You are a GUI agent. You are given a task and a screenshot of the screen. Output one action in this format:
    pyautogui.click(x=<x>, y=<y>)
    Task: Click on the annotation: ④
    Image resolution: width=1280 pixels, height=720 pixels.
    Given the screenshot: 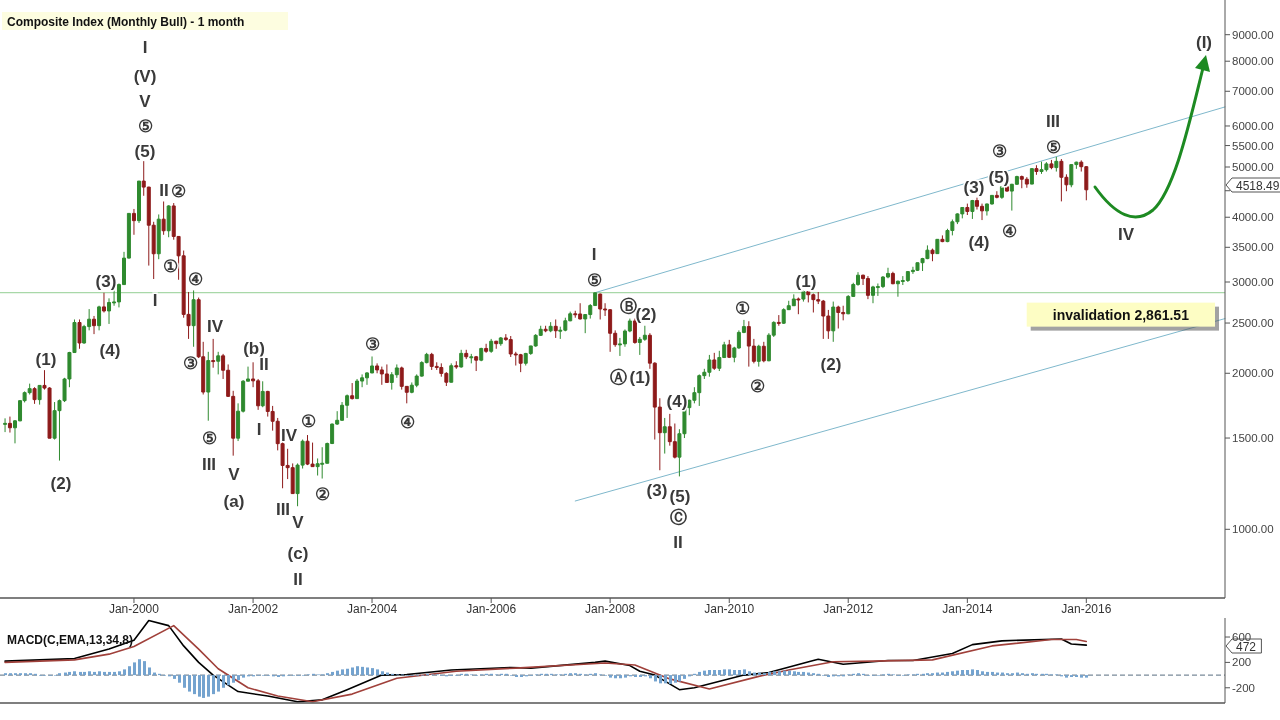 What is the action you would take?
    pyautogui.click(x=407, y=422)
    